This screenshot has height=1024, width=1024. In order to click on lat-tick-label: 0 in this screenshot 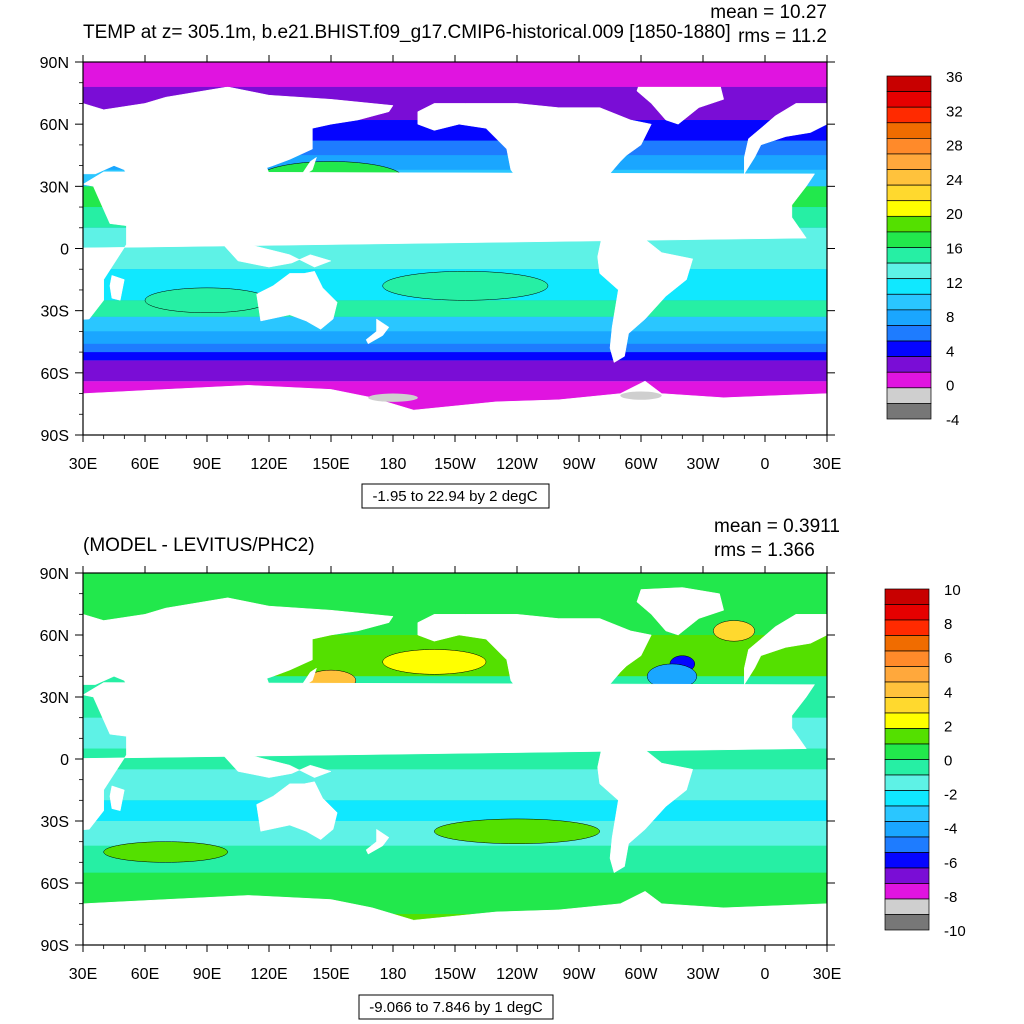, I will do `click(64, 760)`.